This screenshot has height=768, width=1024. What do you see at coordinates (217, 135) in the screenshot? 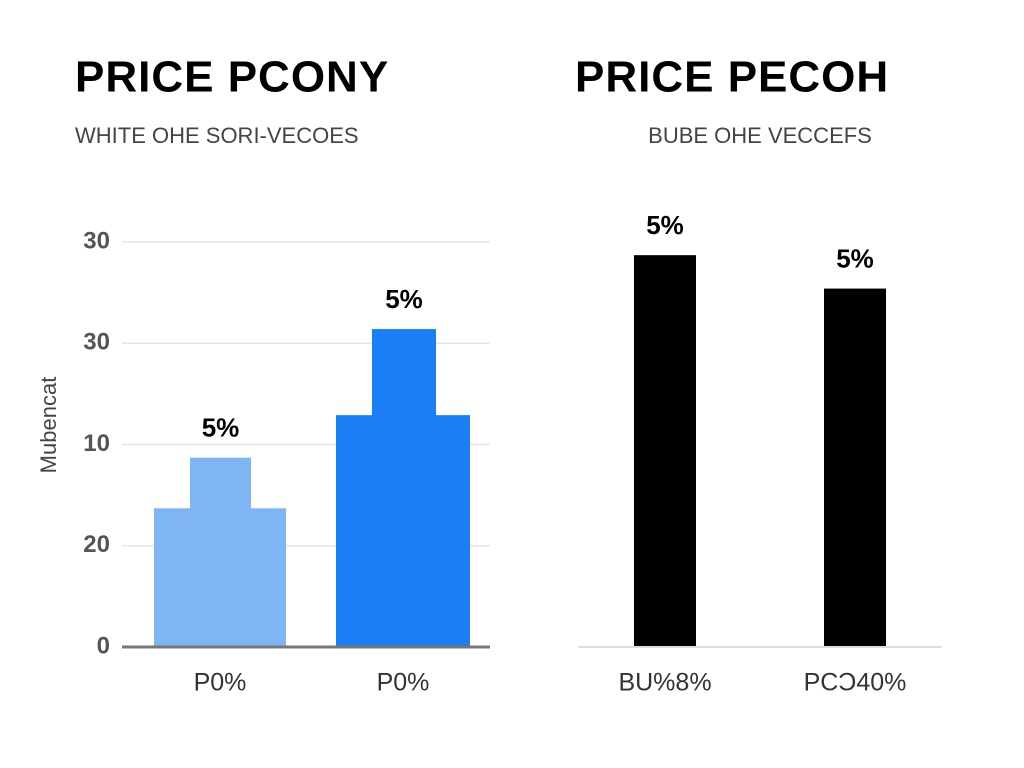
I see `chart-subtitle: WHITE OHE SORI-VECOES` at bounding box center [217, 135].